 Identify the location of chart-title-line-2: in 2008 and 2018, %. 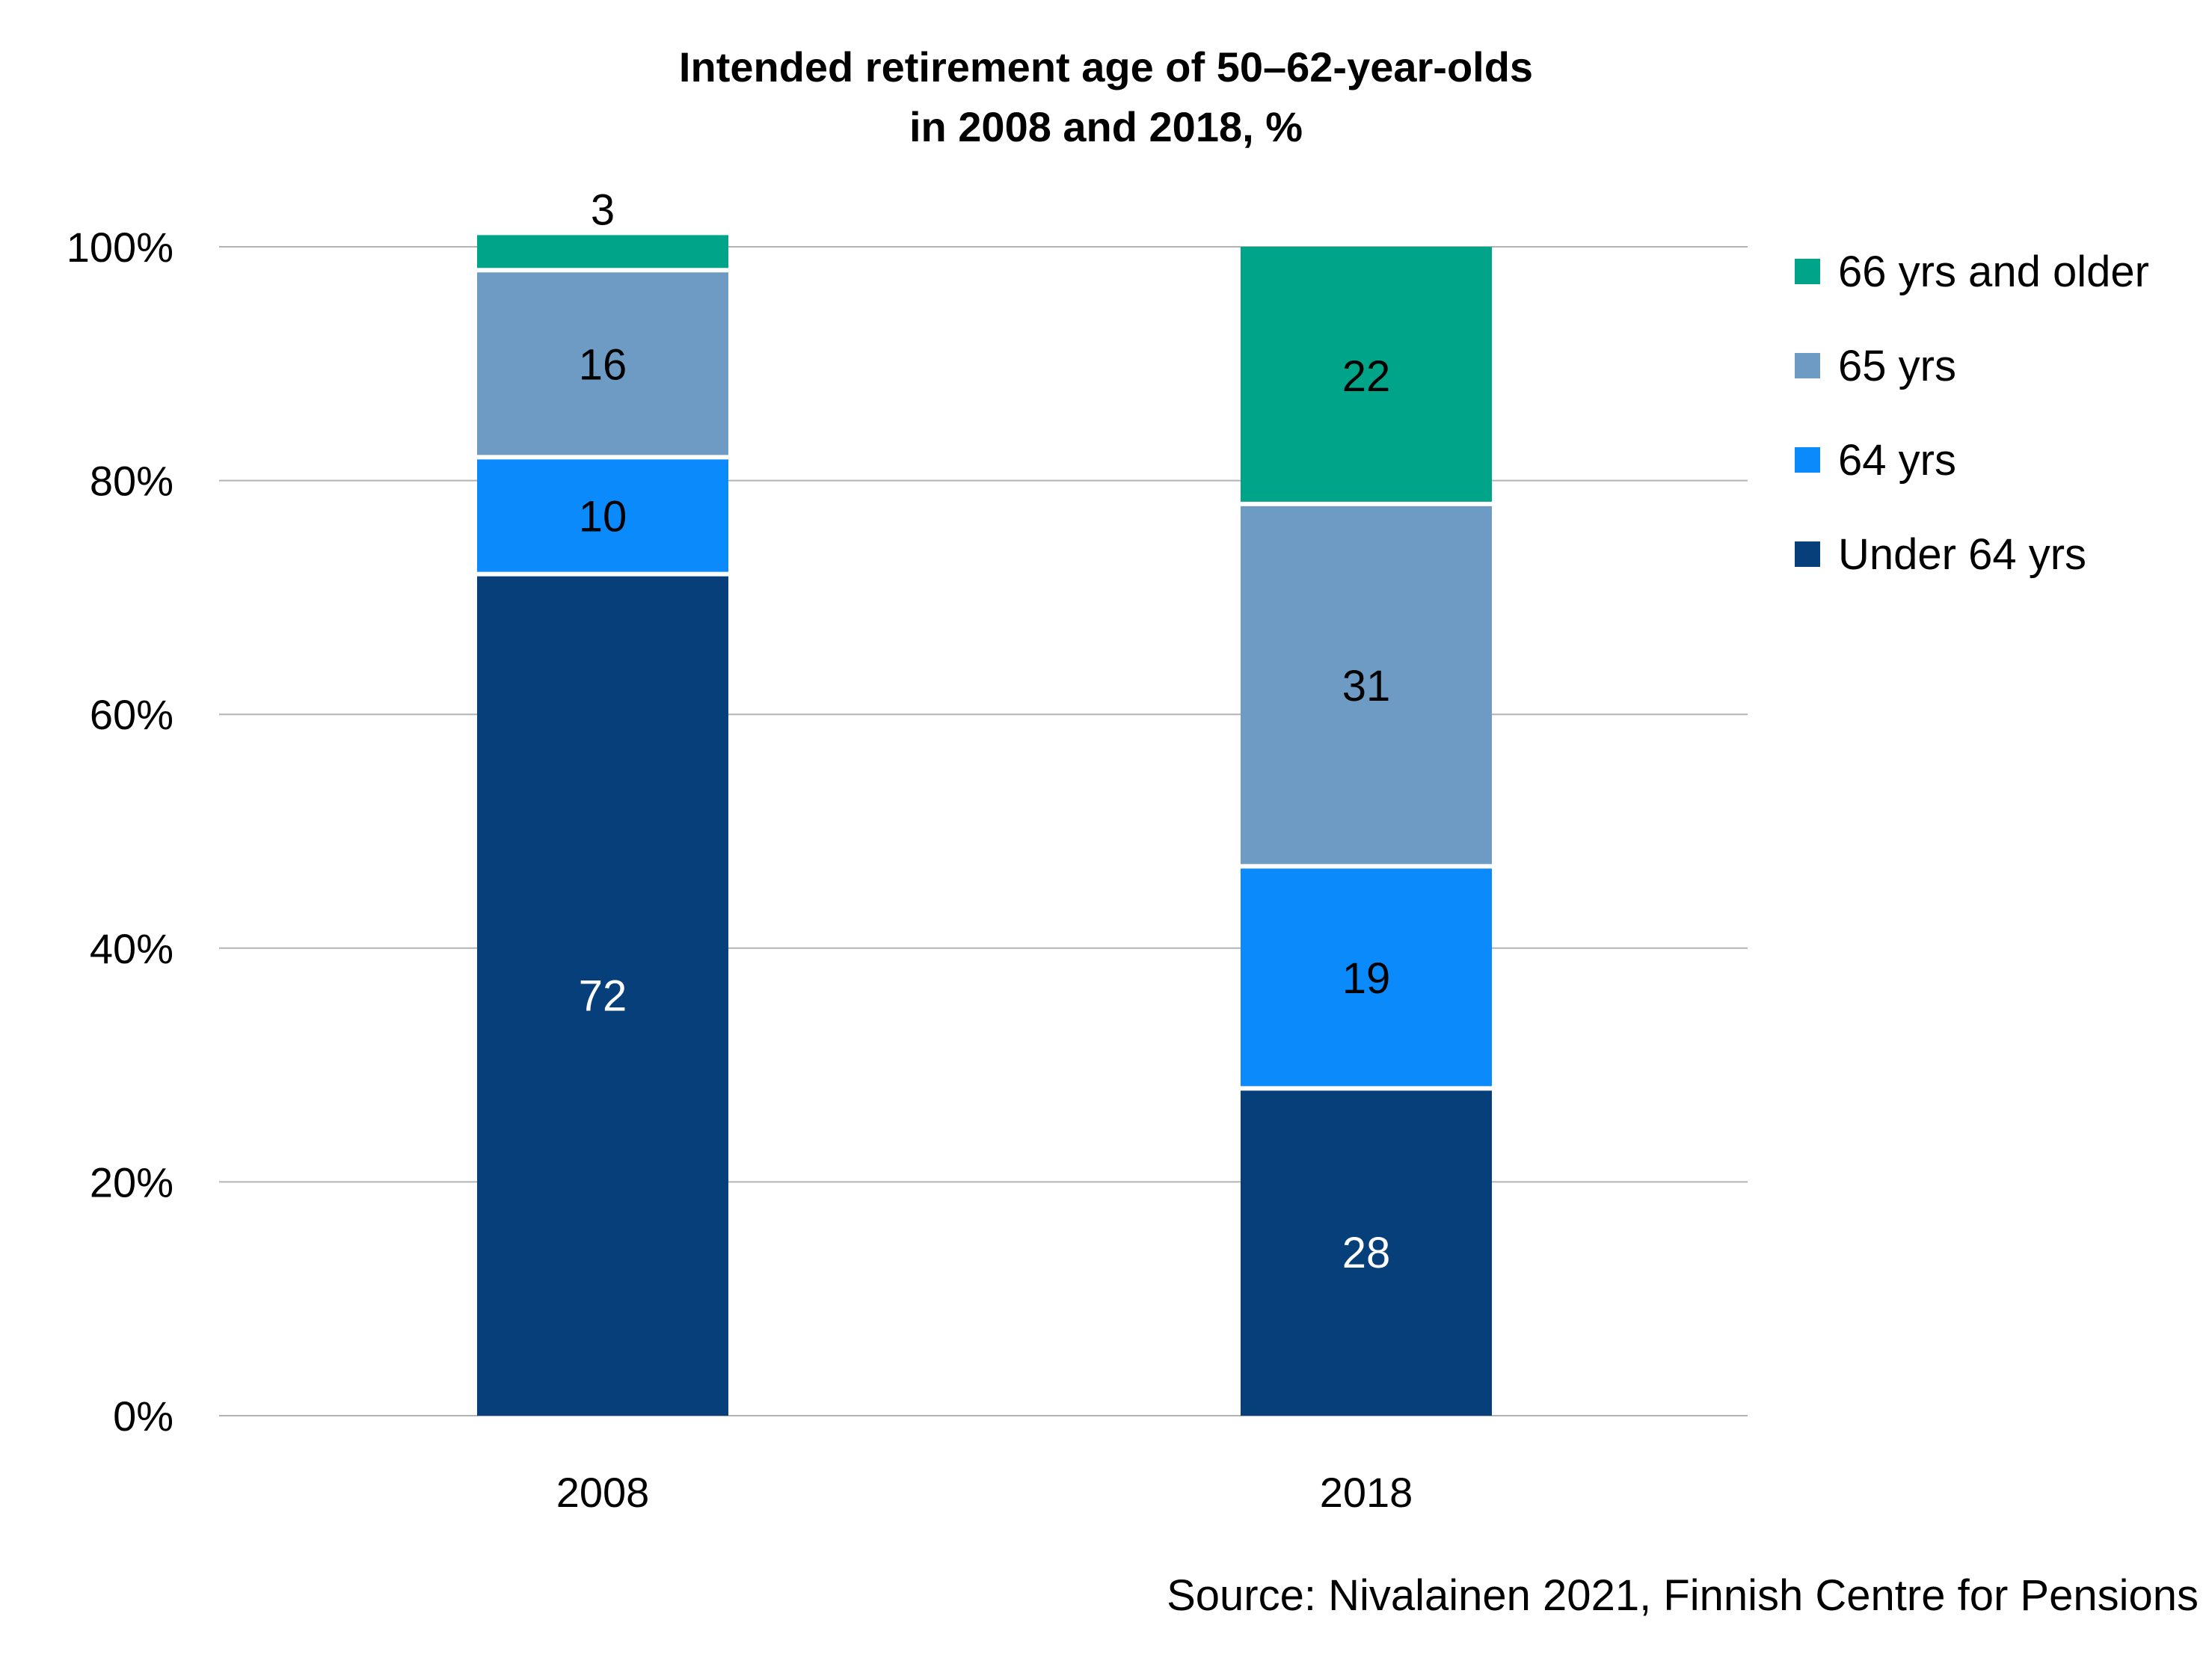
(1106, 126).